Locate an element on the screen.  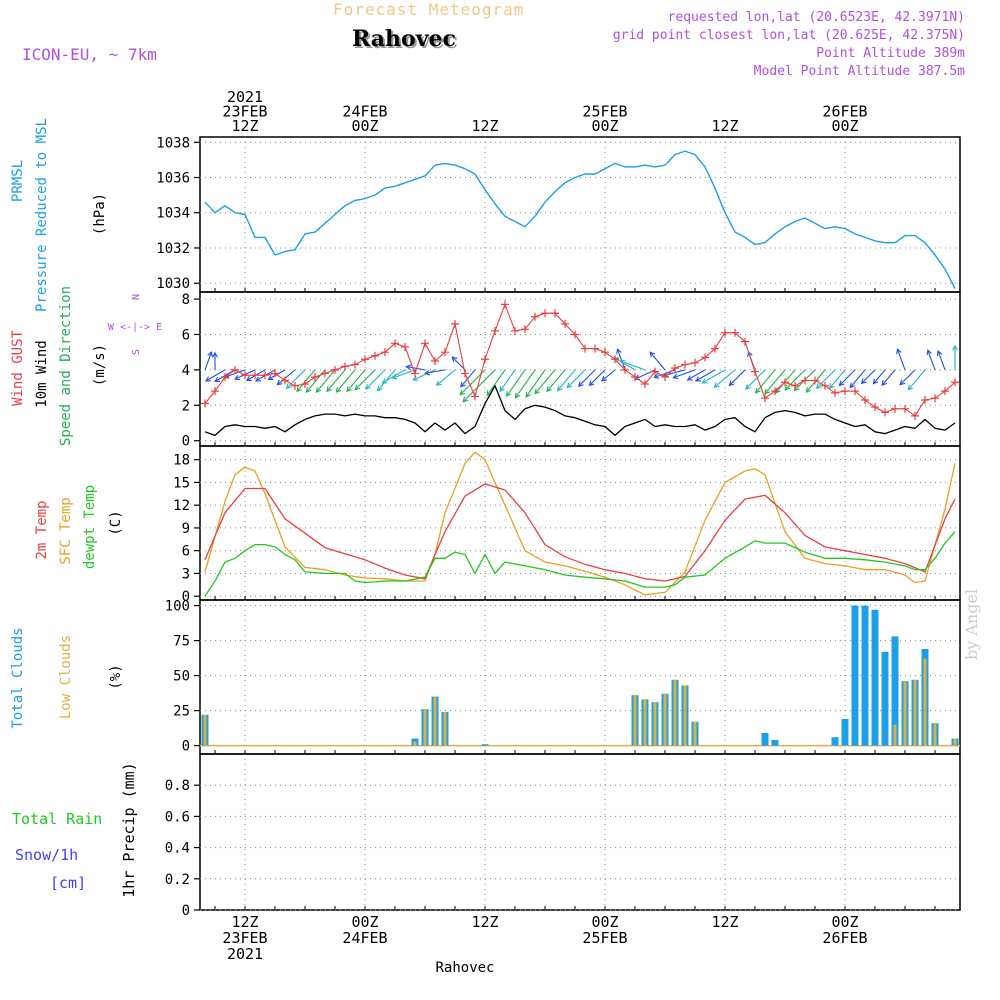
wind-10m-label: 10m Wind is located at coordinates (42, 373).